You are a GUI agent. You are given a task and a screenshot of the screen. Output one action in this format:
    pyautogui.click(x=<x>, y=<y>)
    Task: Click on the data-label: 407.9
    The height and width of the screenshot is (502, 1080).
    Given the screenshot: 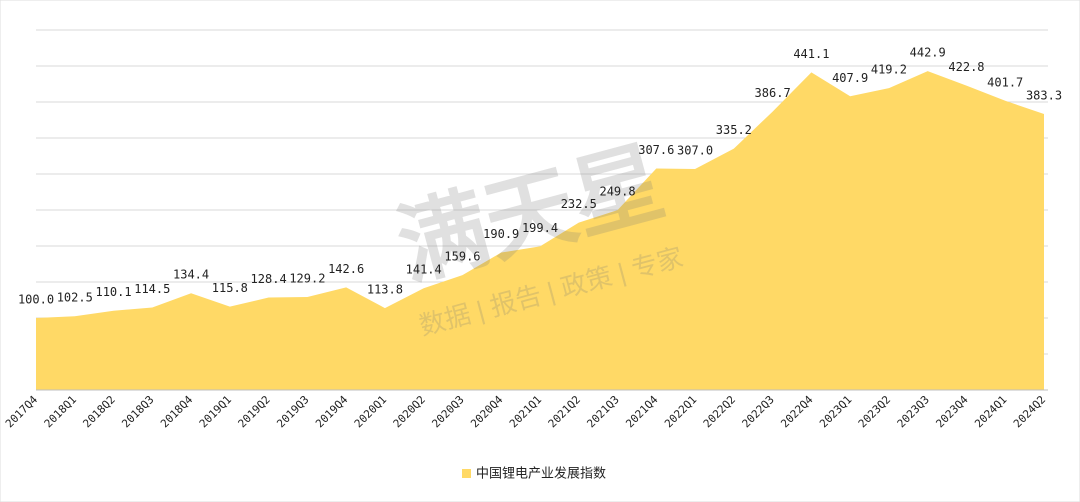 What is the action you would take?
    pyautogui.click(x=850, y=78)
    